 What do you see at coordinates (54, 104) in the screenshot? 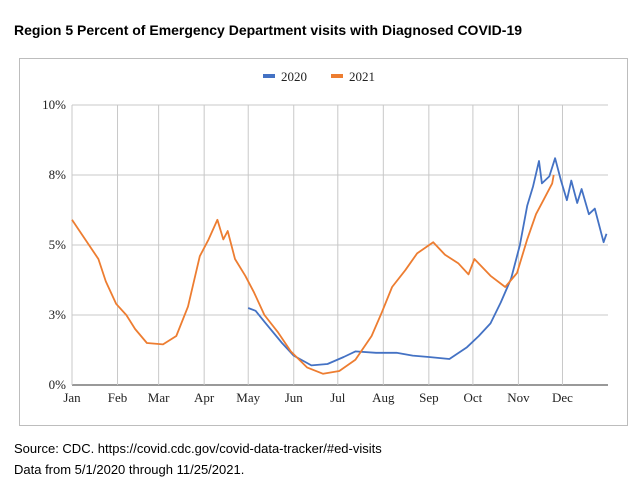
I see `y-tick-label: 10%` at bounding box center [54, 104].